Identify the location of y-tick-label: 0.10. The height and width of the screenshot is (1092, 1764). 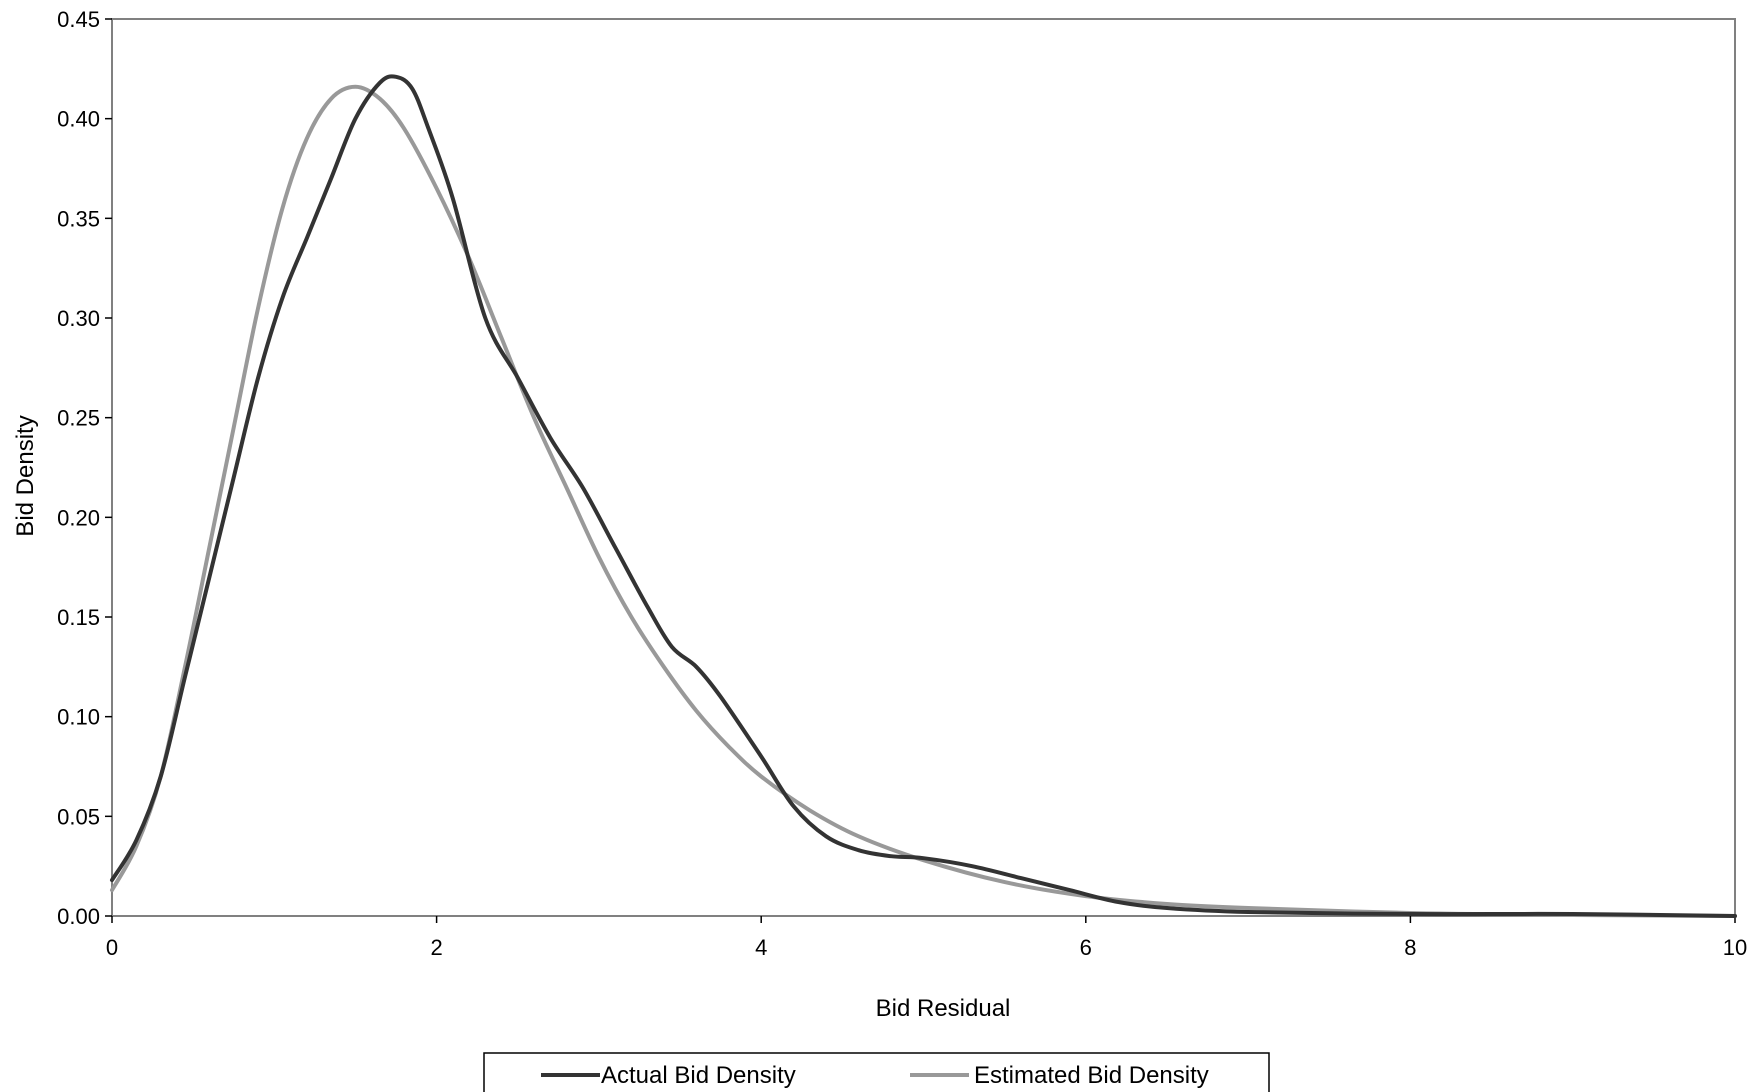
(78, 717).